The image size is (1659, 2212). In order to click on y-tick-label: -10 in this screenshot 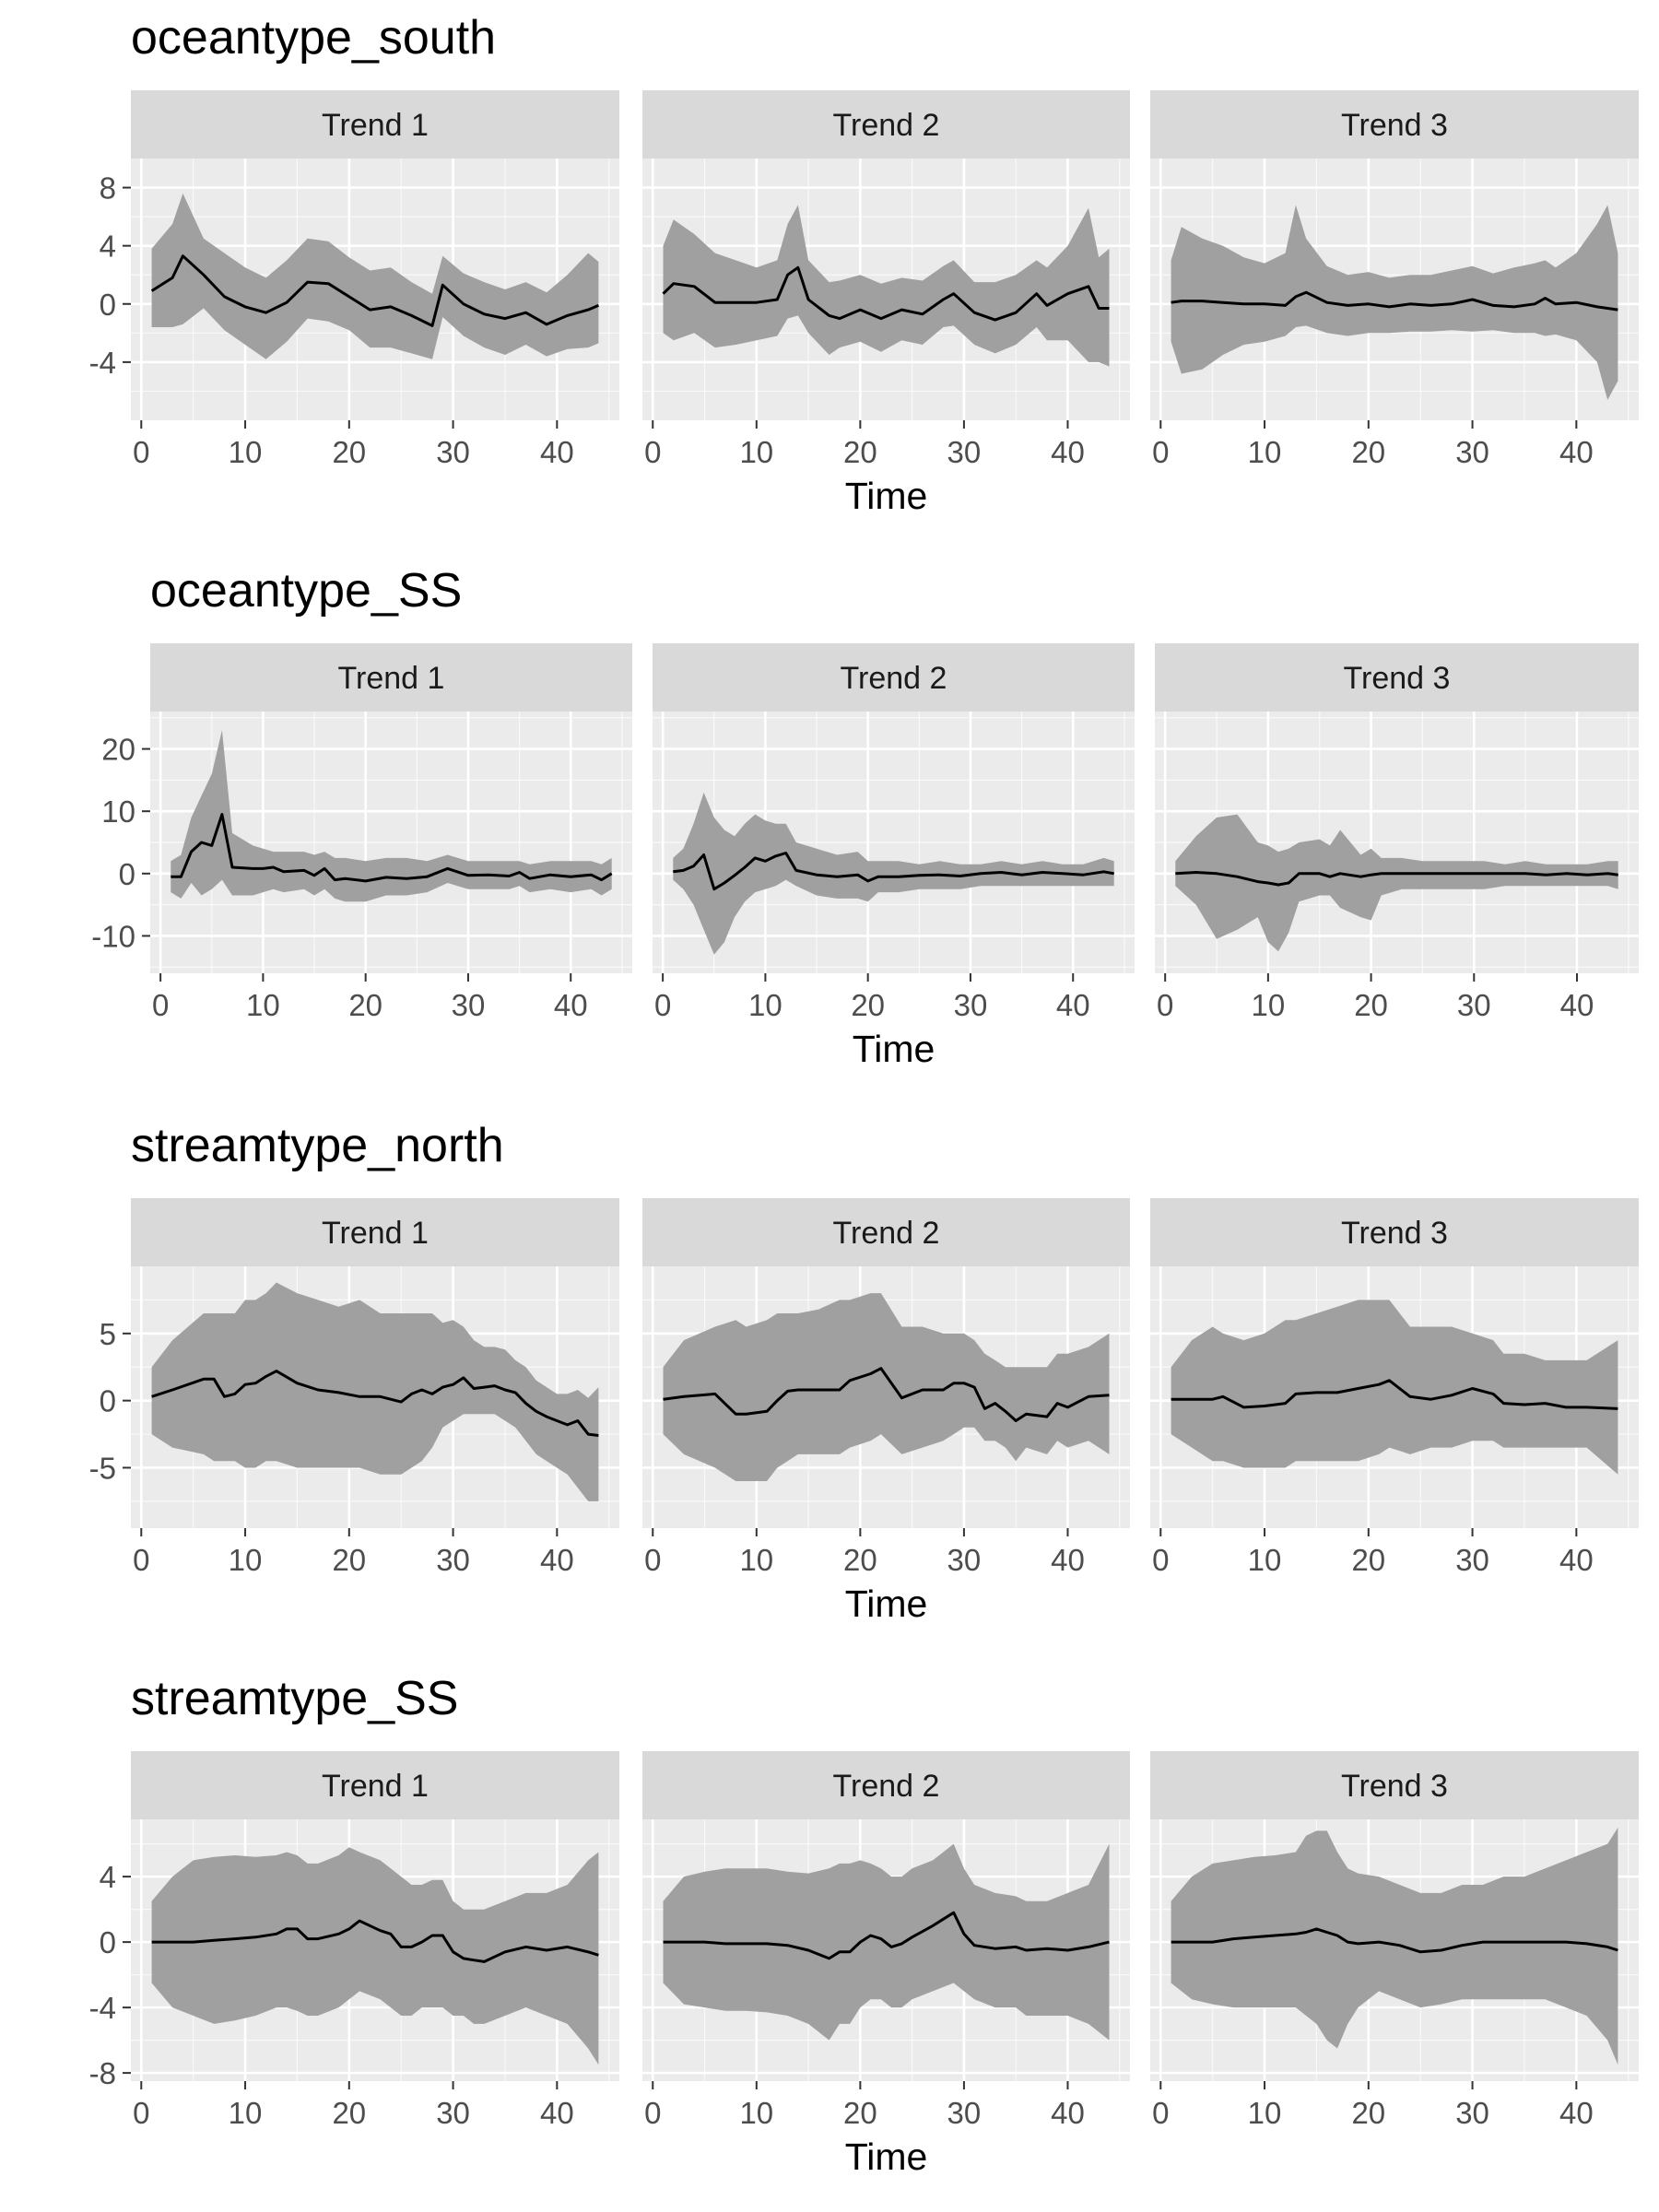, I will do `click(113, 936)`.